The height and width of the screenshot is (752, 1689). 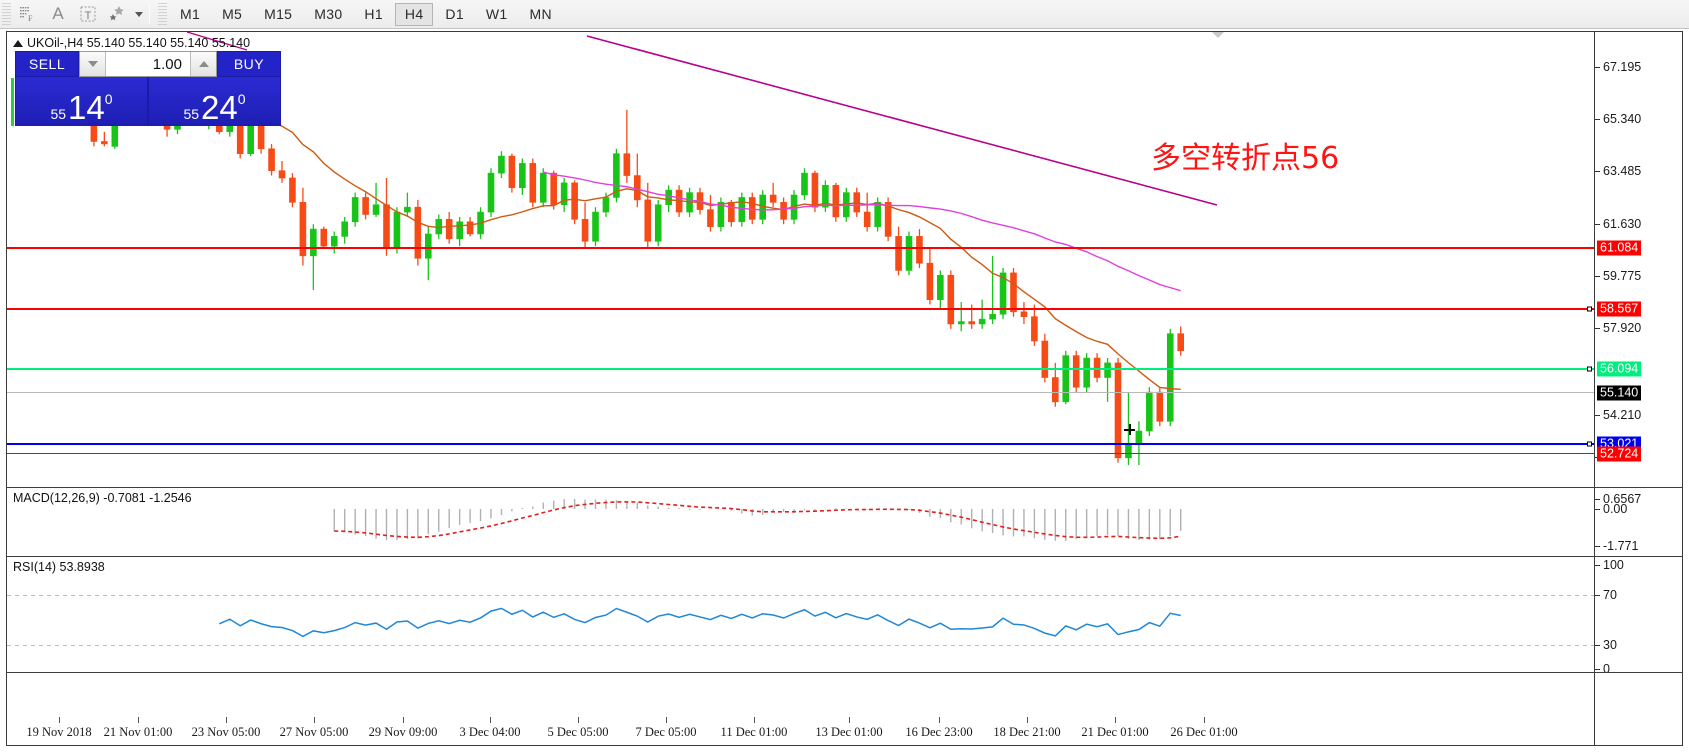 I want to click on buy-price-fraction: 0, so click(x=241, y=99).